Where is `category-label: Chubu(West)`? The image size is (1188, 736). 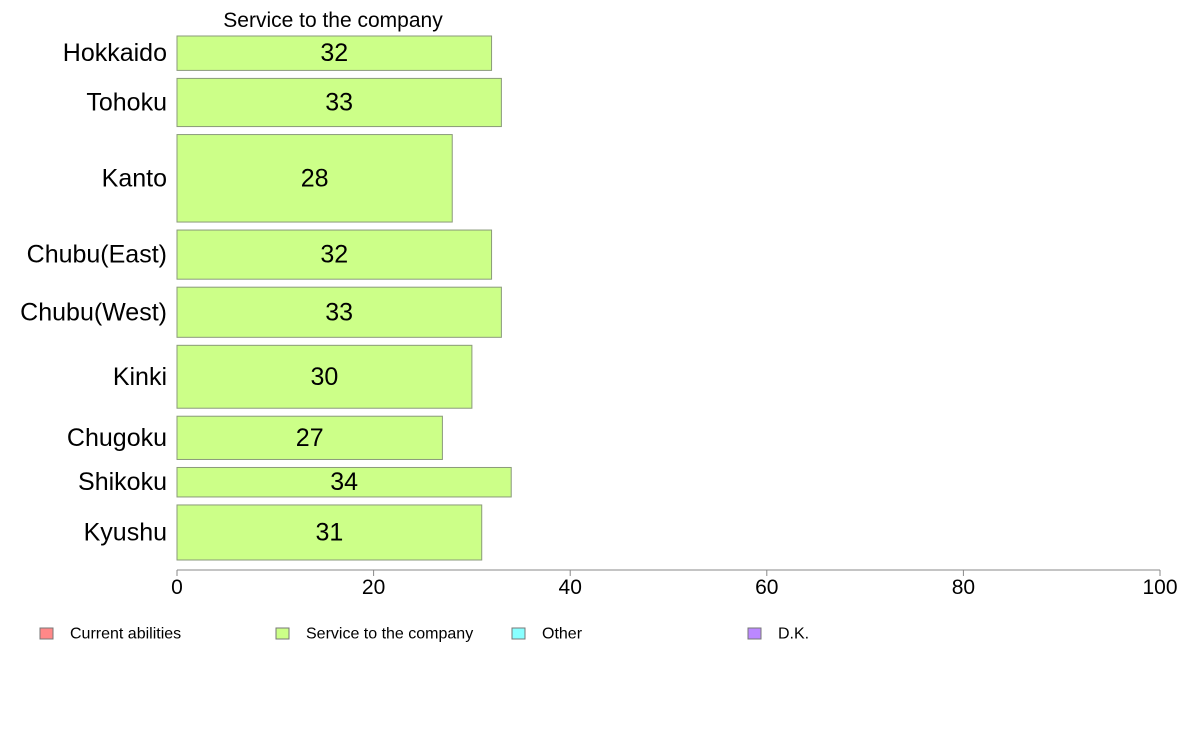
category-label: Chubu(West) is located at coordinates (93, 312).